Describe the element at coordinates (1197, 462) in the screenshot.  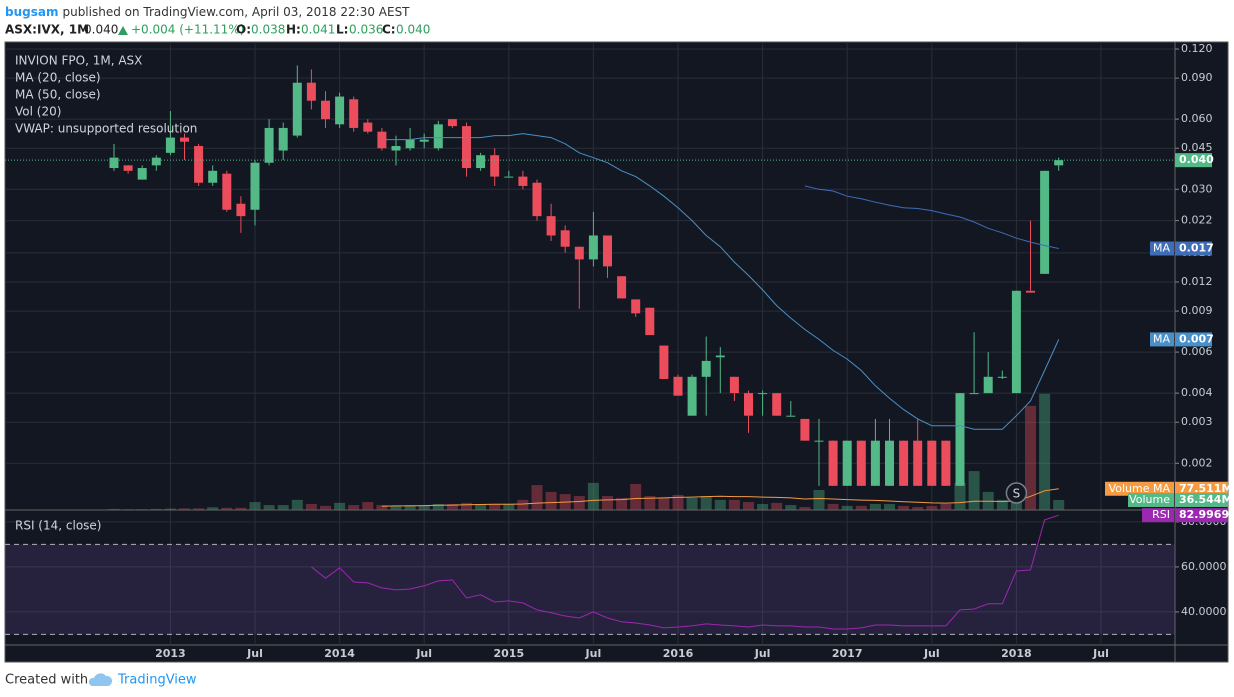
I see `y-tick-label: 0.002` at that location.